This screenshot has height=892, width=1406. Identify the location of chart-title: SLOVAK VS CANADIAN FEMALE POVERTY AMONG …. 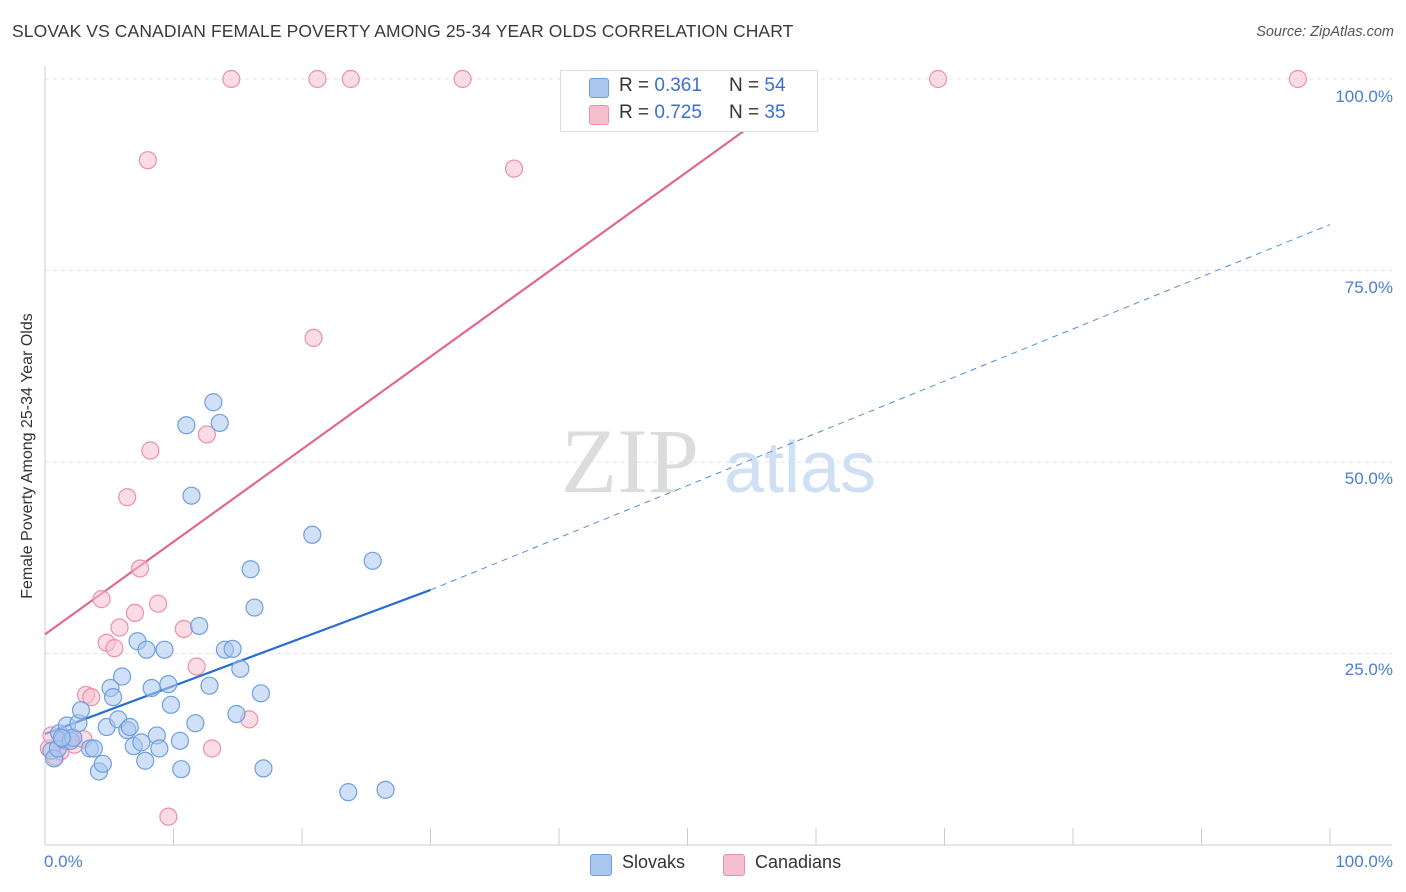
(403, 31).